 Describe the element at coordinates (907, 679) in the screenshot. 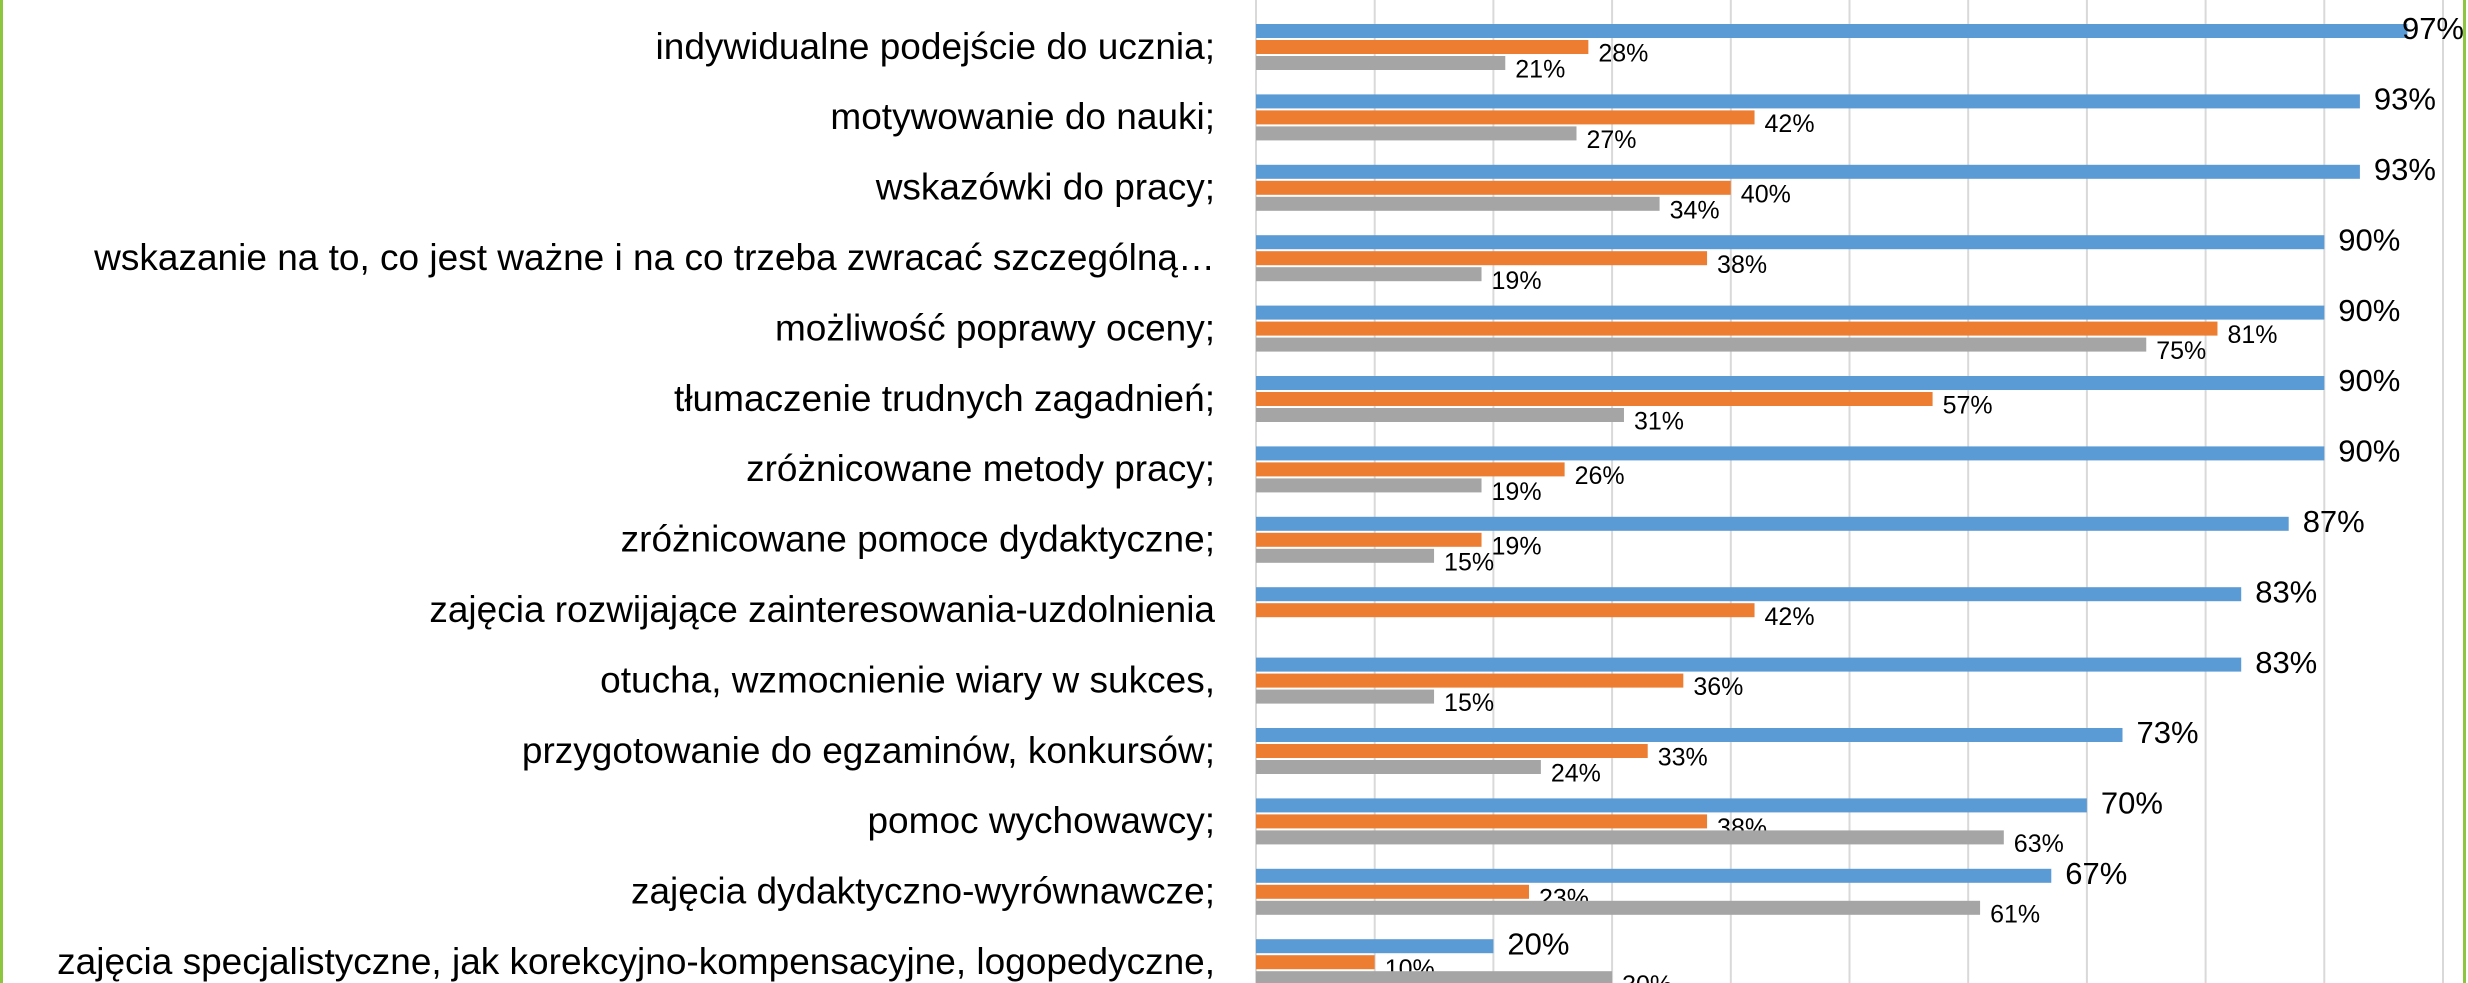

I see `category-label: otucha, wzmocnienie wiary w sukces,` at that location.